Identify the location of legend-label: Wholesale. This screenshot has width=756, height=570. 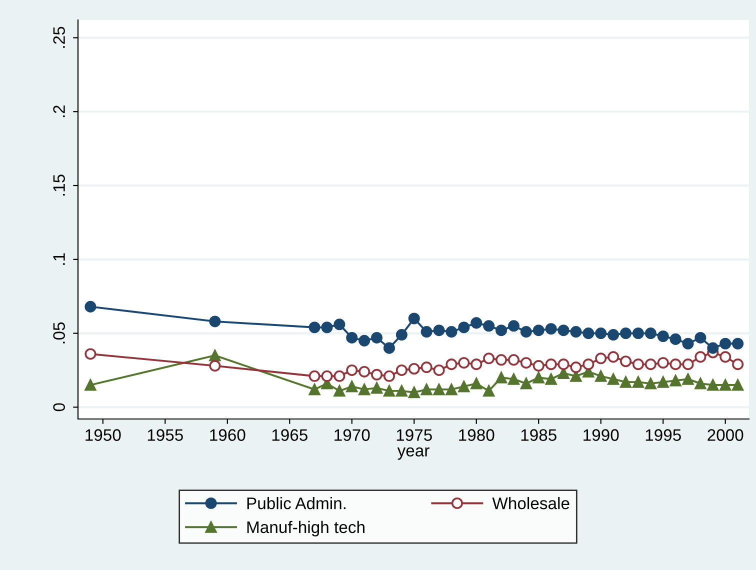
(531, 503).